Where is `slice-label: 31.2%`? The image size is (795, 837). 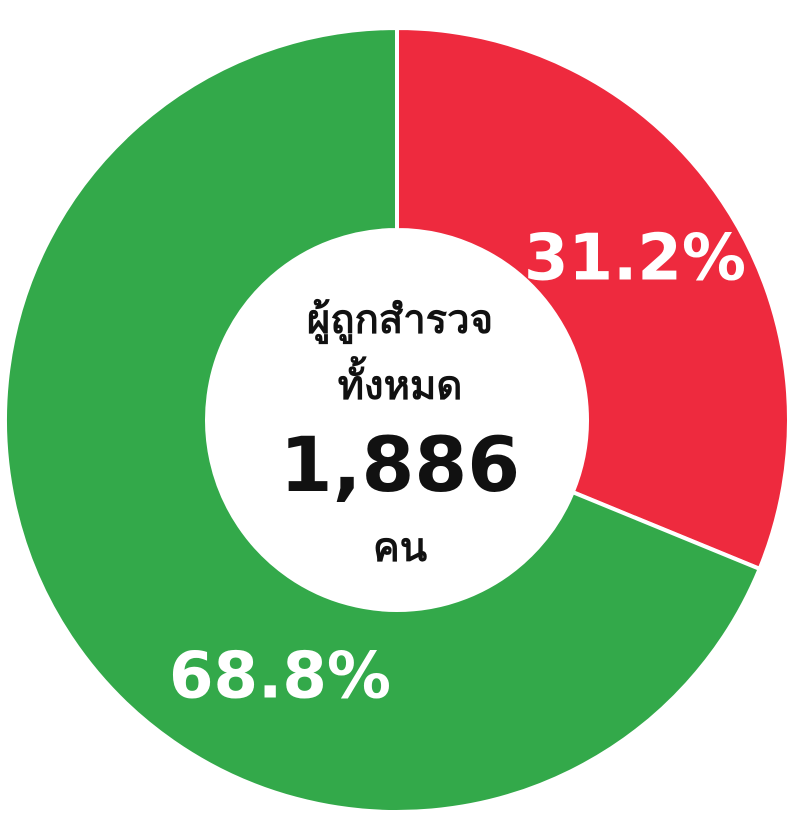
slice-label: 31.2% is located at coordinates (635, 259).